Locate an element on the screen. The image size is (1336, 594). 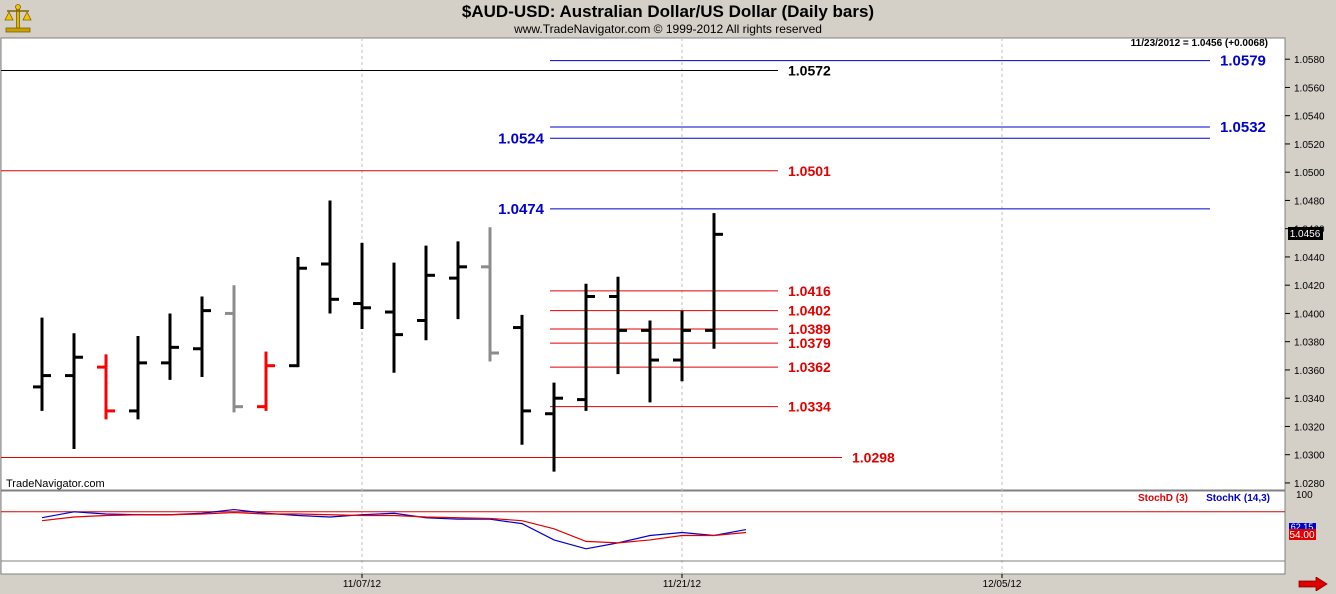
level-label: 1.0362 is located at coordinates (809, 367).